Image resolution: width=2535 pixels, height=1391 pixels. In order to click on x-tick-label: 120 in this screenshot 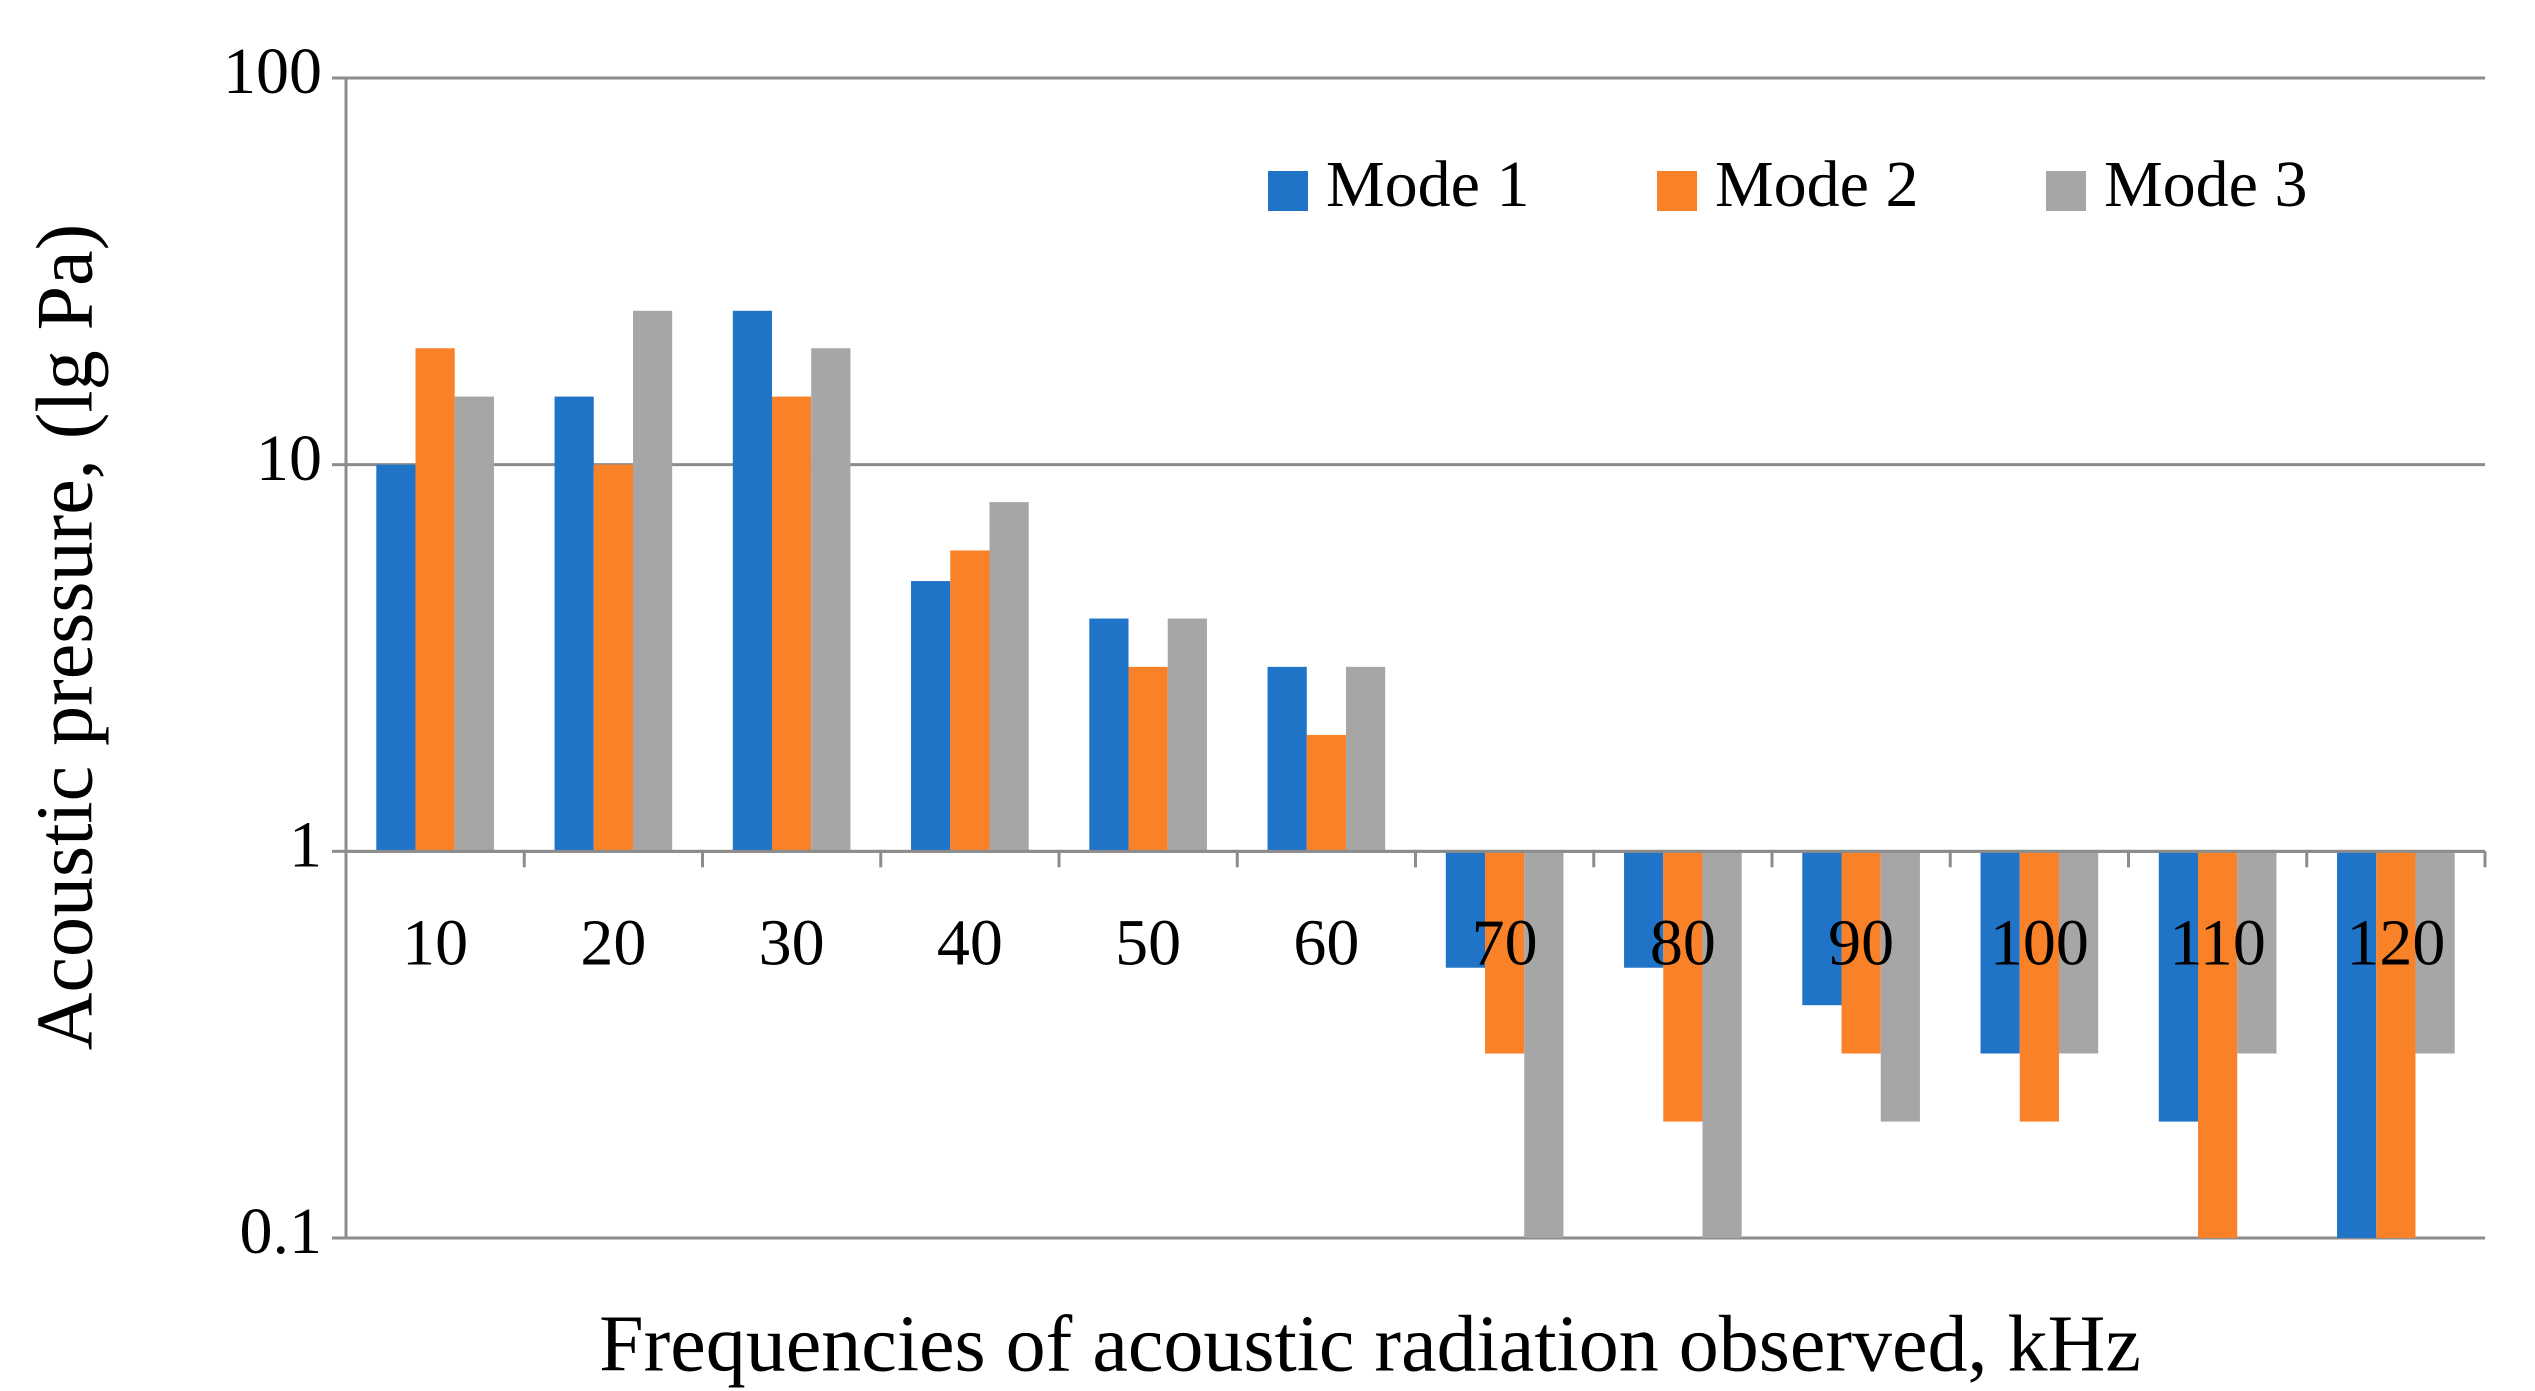, I will do `click(2395, 942)`.